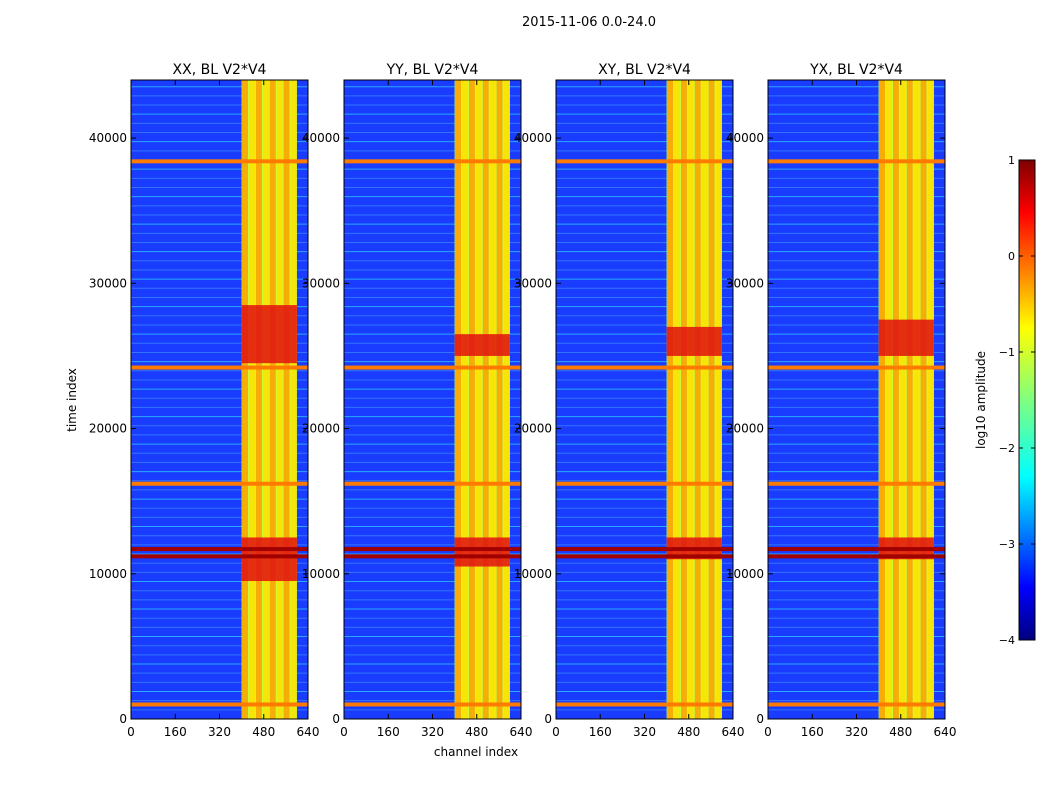 This screenshot has width=1050, height=800. I want to click on panel-title: XY, BL V2*V4, so click(644, 70).